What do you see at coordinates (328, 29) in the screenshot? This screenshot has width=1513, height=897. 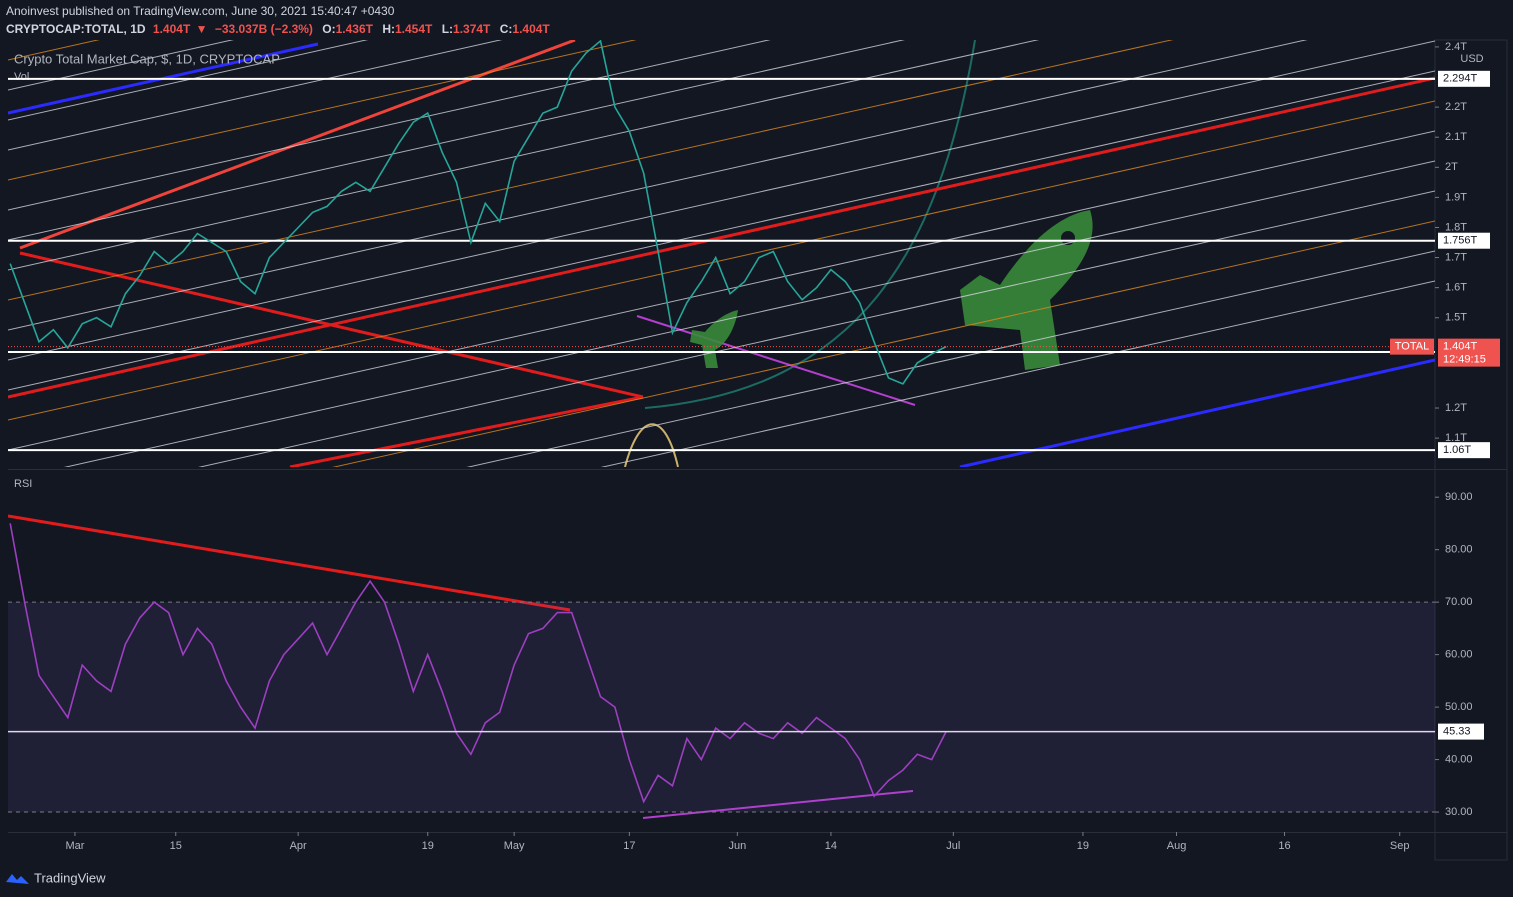 I see `open-label: O:` at bounding box center [328, 29].